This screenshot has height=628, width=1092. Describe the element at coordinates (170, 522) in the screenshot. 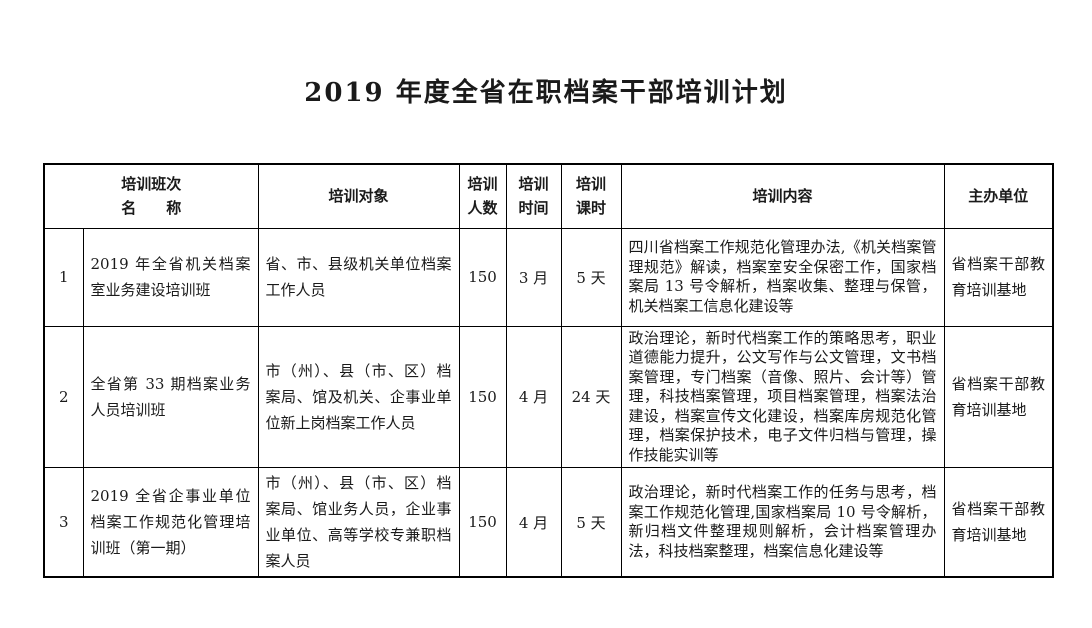

I see `class-name-cell: 2019 全省企事业单位档案工作规范化管理培训班（第一期）` at that location.